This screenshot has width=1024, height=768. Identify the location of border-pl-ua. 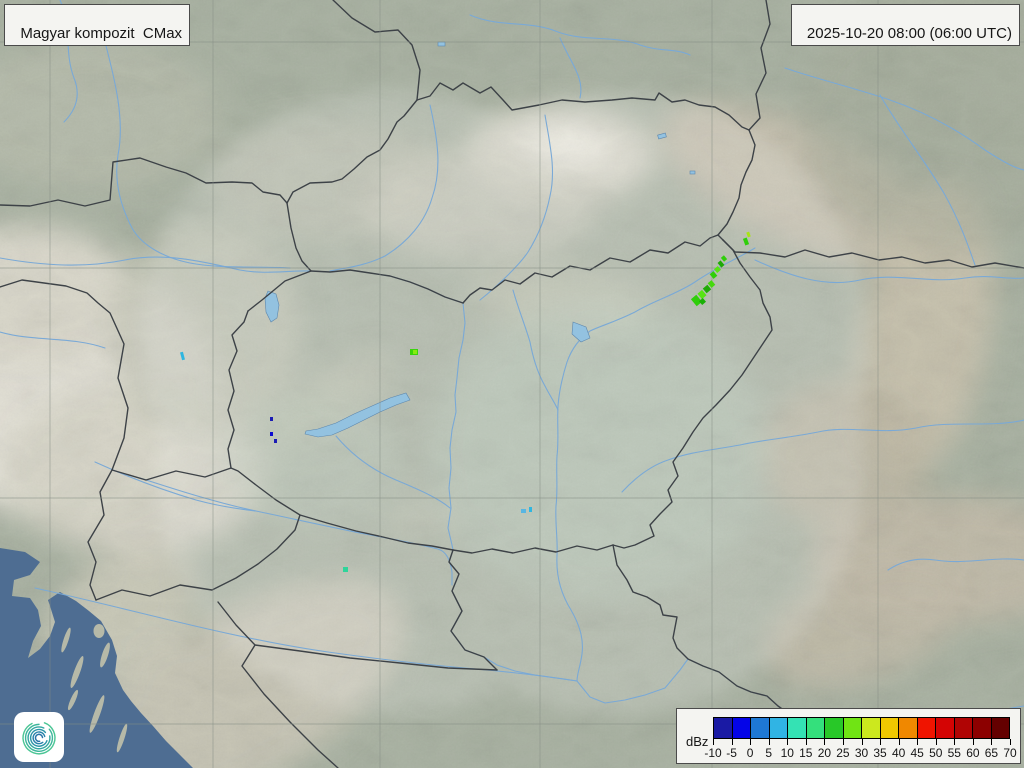
(759, 65).